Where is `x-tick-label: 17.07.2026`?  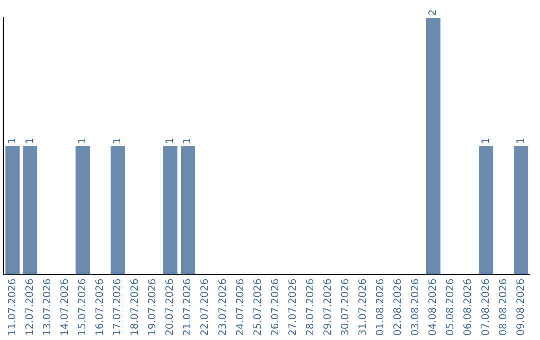 x-tick-label: 17.07.2026 is located at coordinates (118, 307).